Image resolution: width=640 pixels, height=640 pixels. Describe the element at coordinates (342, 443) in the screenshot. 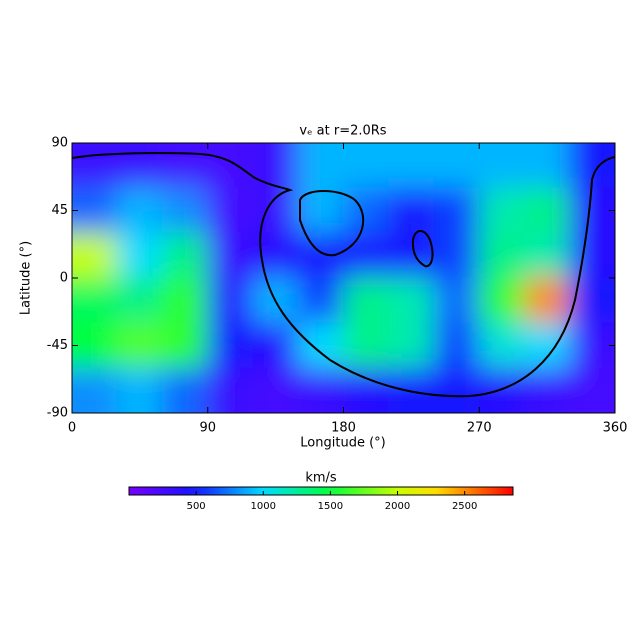

I see `x-axis-label: Longitude (°)` at that location.